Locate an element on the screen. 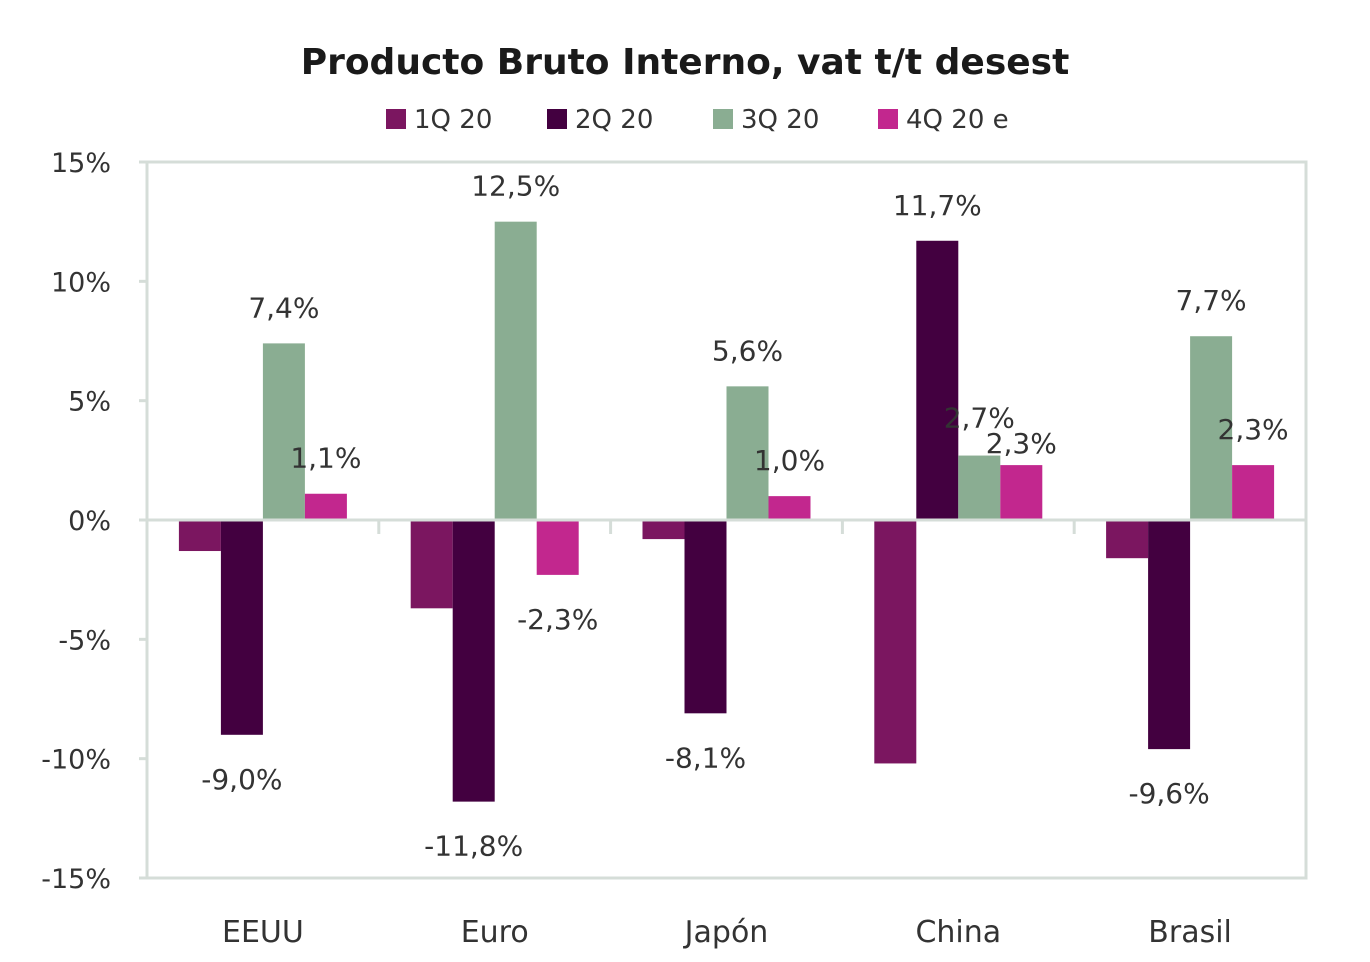 The width and height of the screenshot is (1370, 962). y-tick-label: 15% is located at coordinates (81, 163).